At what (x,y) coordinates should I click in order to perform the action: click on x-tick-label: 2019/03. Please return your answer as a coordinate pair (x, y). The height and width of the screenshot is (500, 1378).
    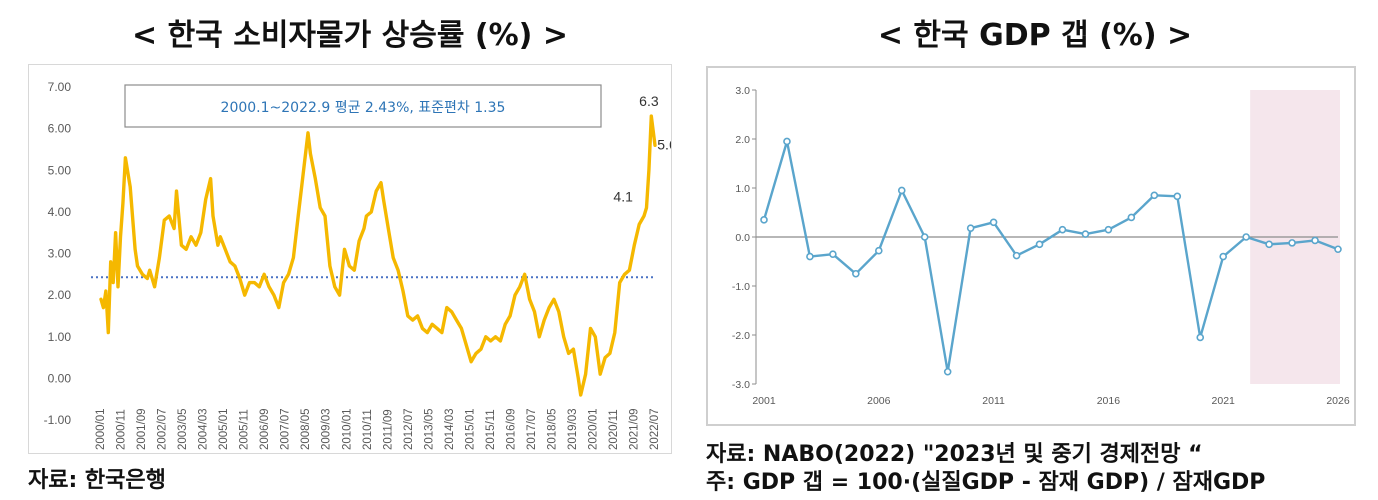
    Looking at the image, I should click on (573, 429).